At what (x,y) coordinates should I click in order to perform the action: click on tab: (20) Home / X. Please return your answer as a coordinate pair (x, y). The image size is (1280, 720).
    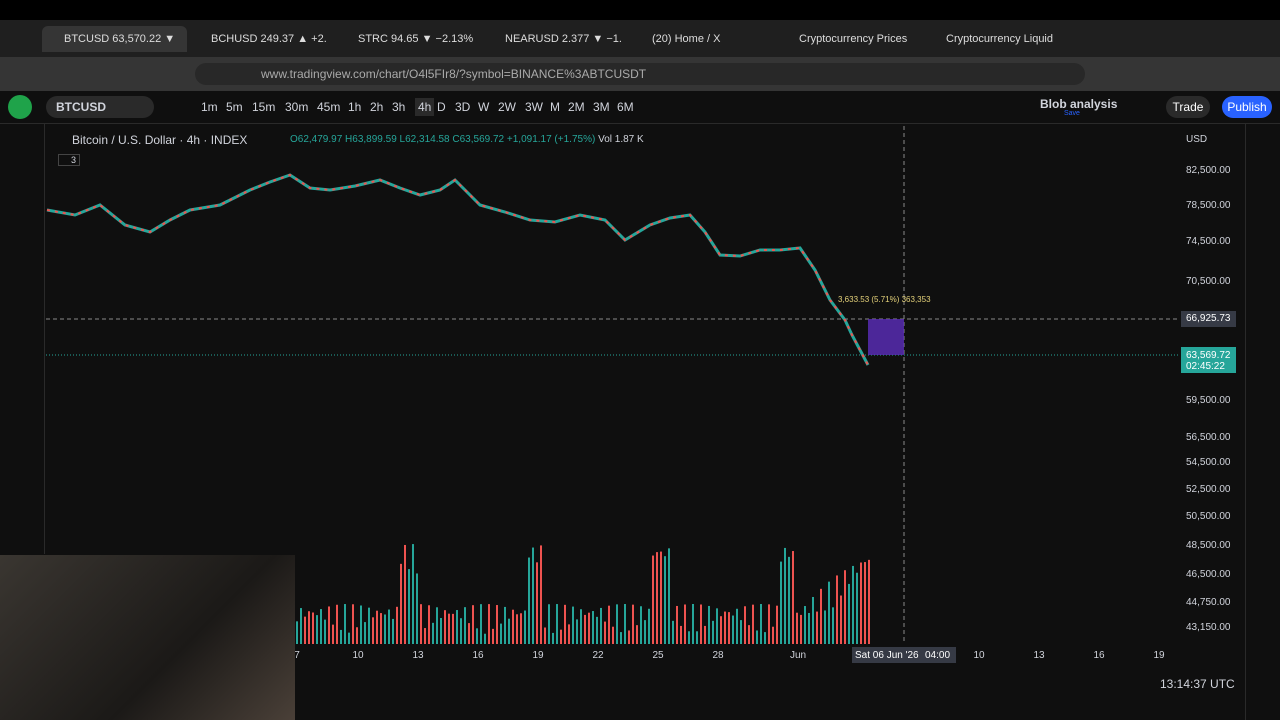
    Looking at the image, I should click on (686, 39).